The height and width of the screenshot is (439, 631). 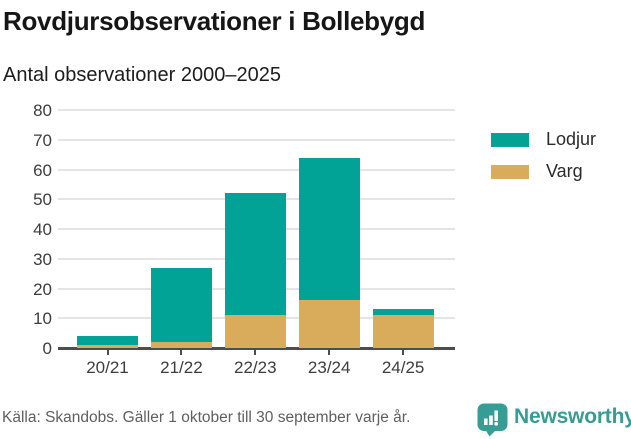 I want to click on y-axis-tick-label: 70, so click(x=42, y=140).